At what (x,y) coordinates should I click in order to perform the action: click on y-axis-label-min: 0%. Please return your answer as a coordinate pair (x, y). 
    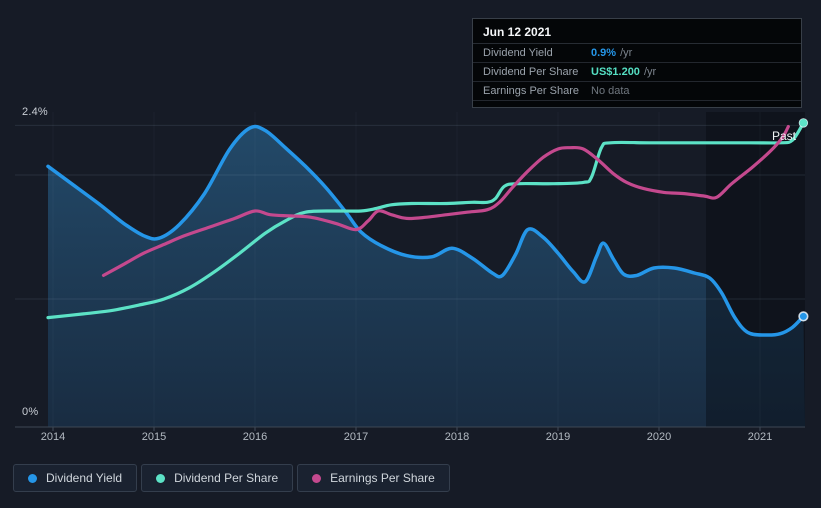
    Looking at the image, I should click on (30, 412).